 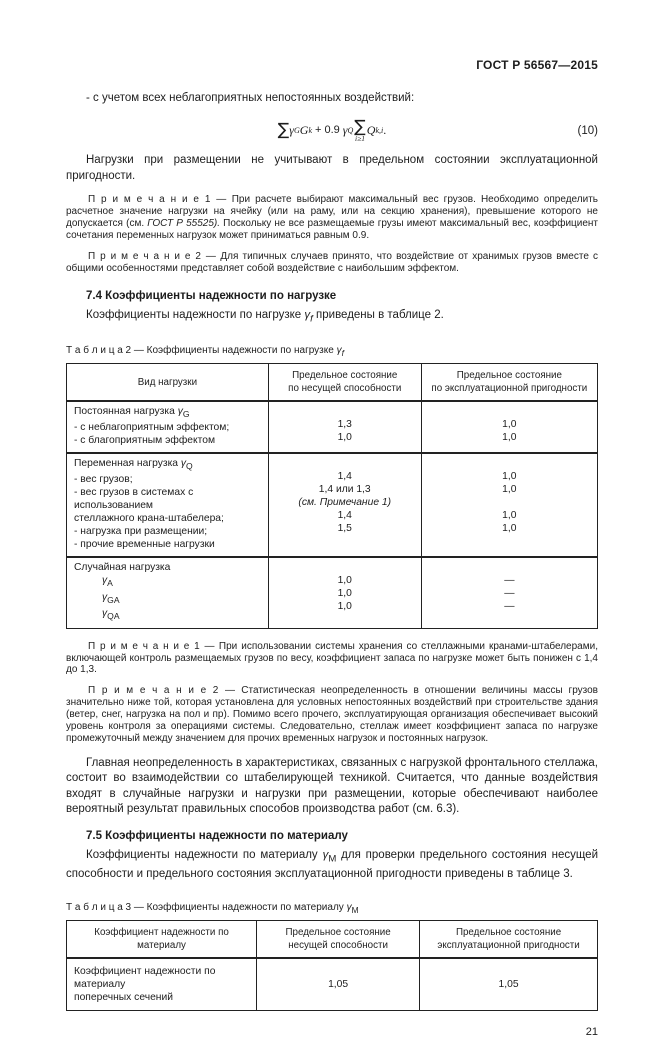 I want to click on table-cell: 1,0 1,0, so click(x=509, y=427).